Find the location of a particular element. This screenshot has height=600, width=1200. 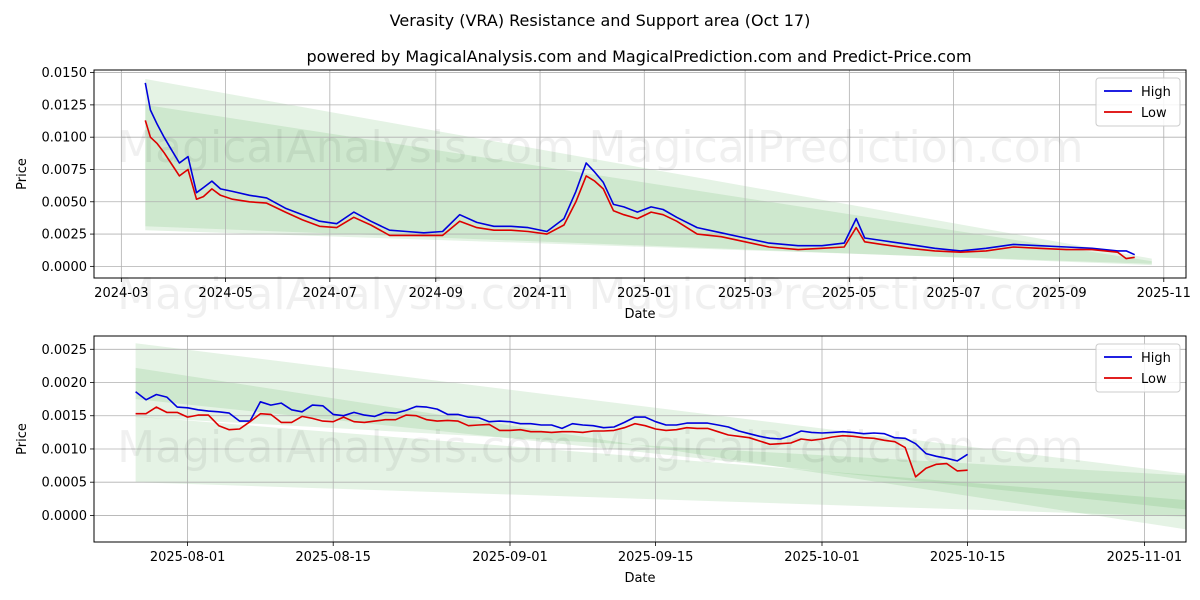

y-tick-label: 0.0005 is located at coordinates (65, 483).